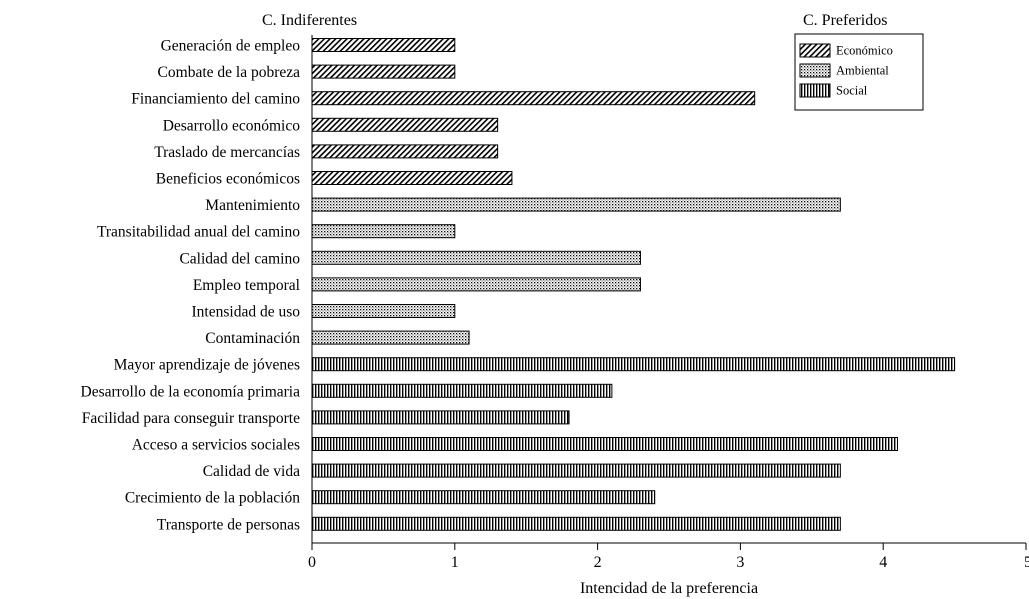 The width and height of the screenshot is (1029, 599). Describe the element at coordinates (852, 91) in the screenshot. I see `legend-label-social: Social` at that location.